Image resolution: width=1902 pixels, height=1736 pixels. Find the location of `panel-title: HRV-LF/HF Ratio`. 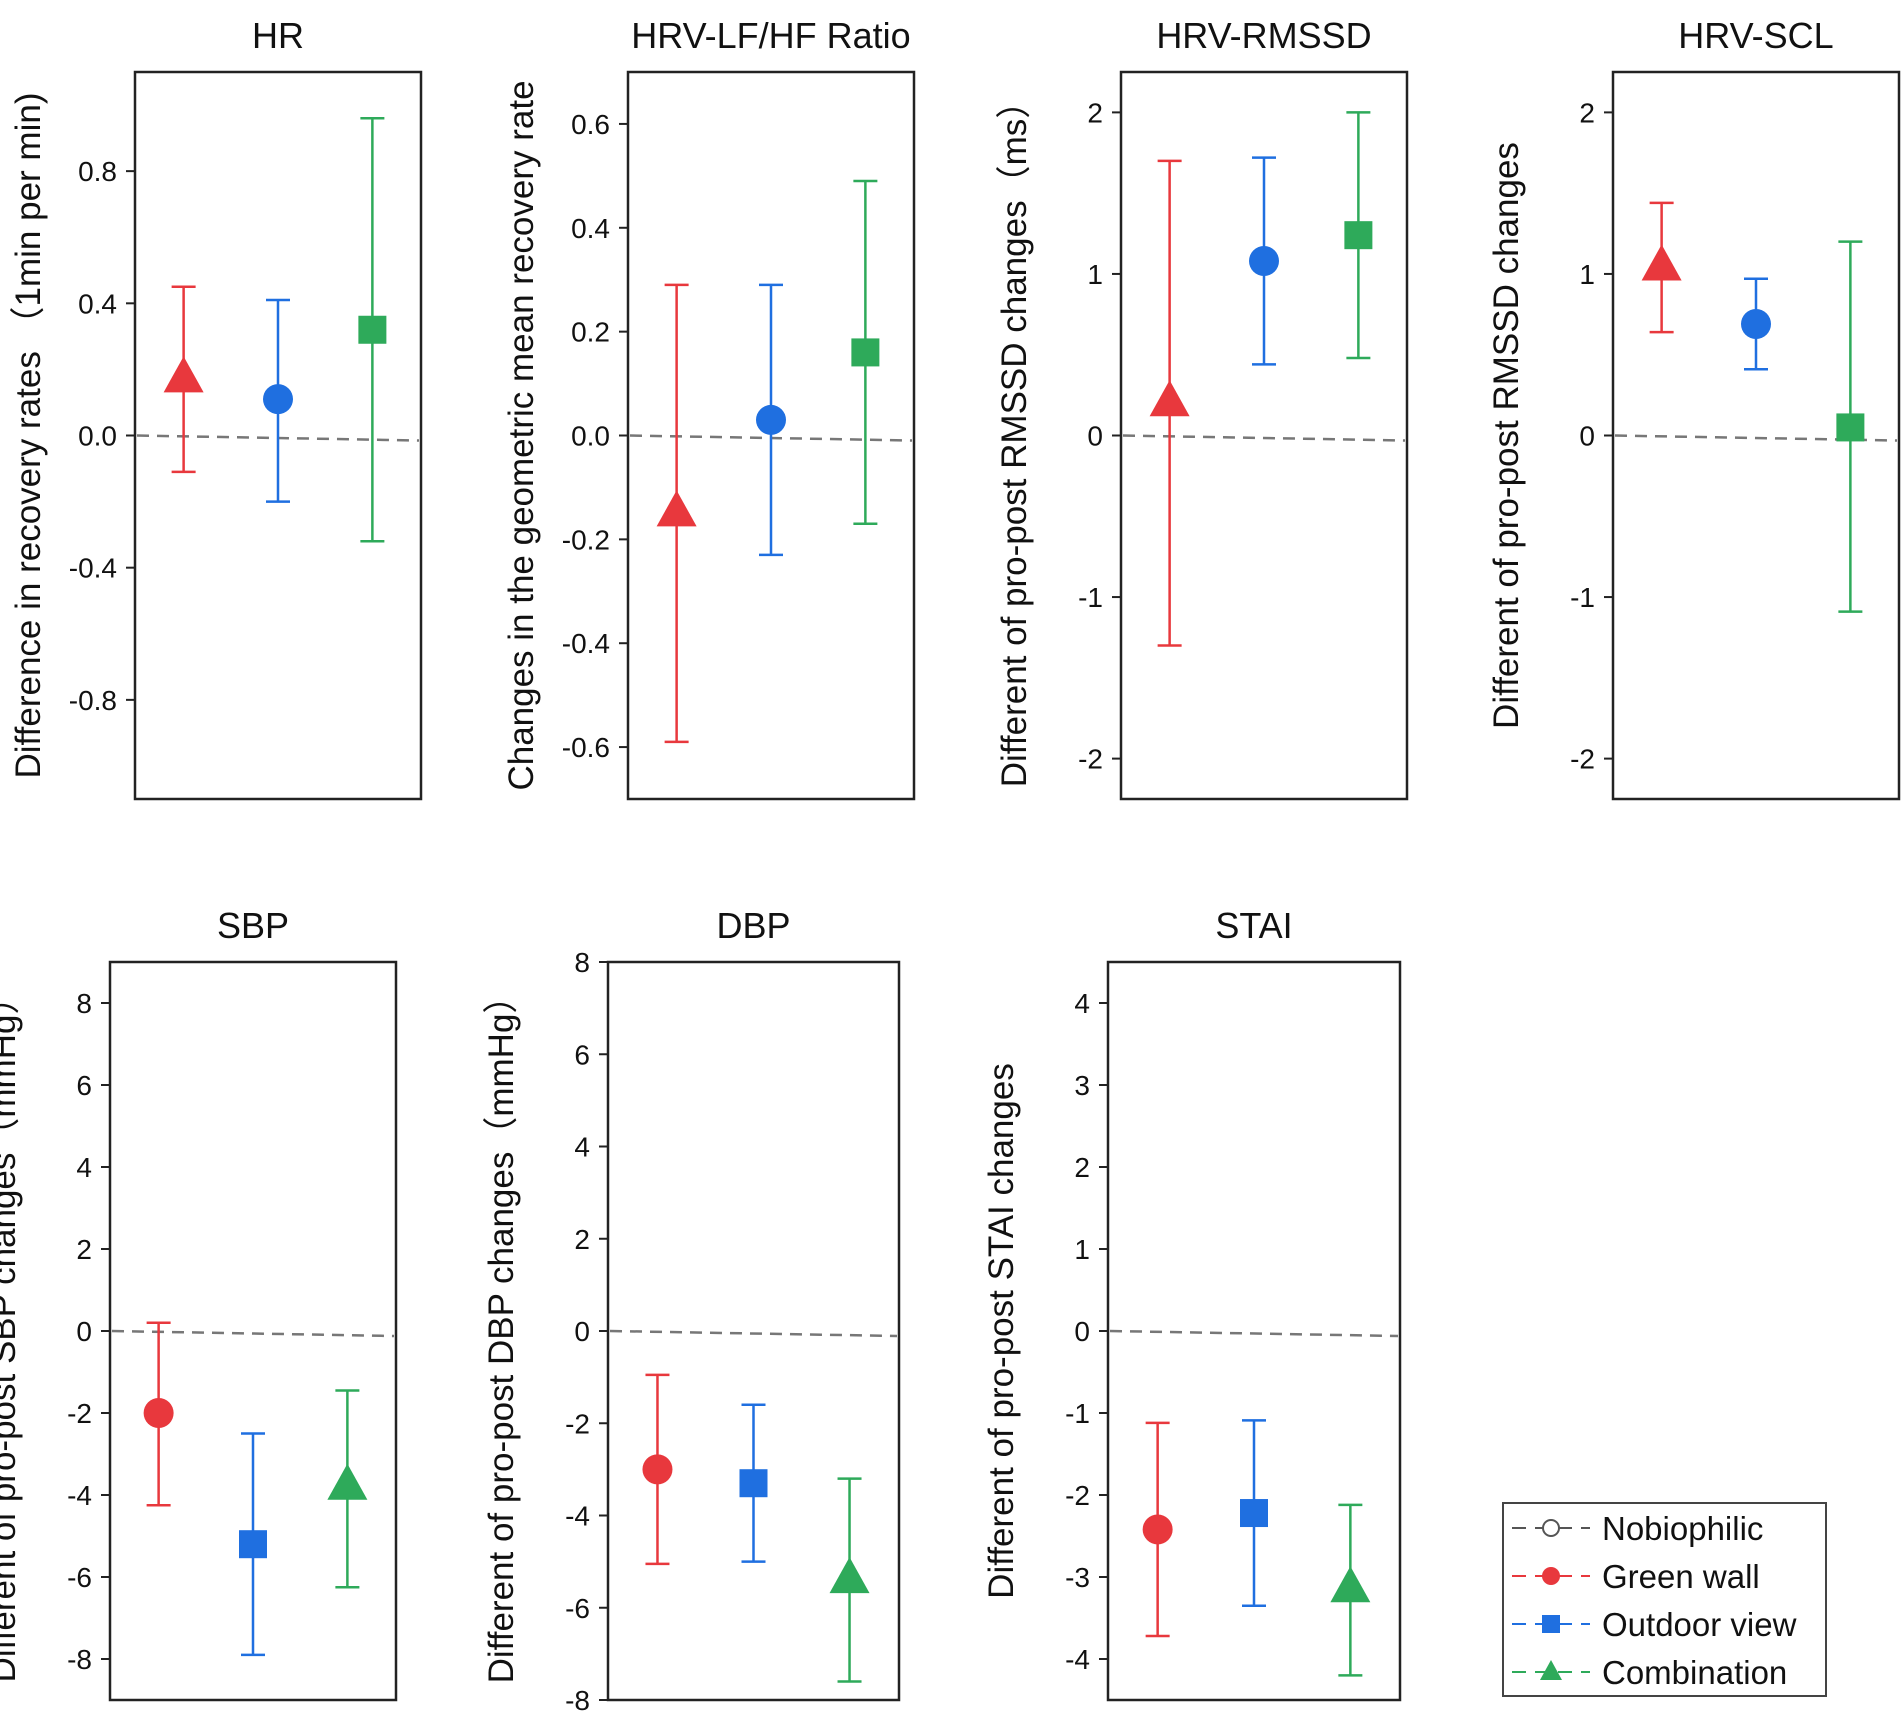

panel-title: HRV-LF/HF Ratio is located at coordinates (770, 35).